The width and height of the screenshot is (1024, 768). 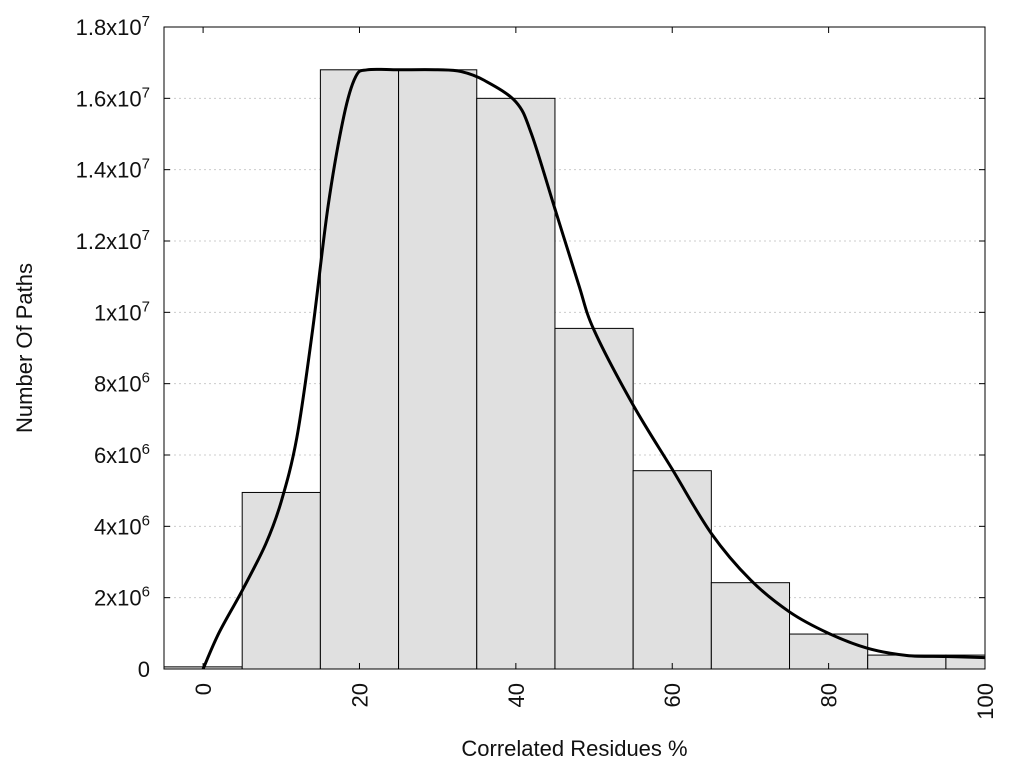 I want to click on x-tick-label: 100, so click(x=985, y=701).